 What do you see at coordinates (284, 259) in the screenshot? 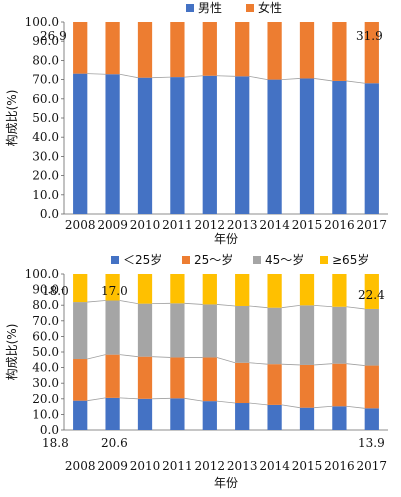
I see `legend-label: 45～岁` at bounding box center [284, 259].